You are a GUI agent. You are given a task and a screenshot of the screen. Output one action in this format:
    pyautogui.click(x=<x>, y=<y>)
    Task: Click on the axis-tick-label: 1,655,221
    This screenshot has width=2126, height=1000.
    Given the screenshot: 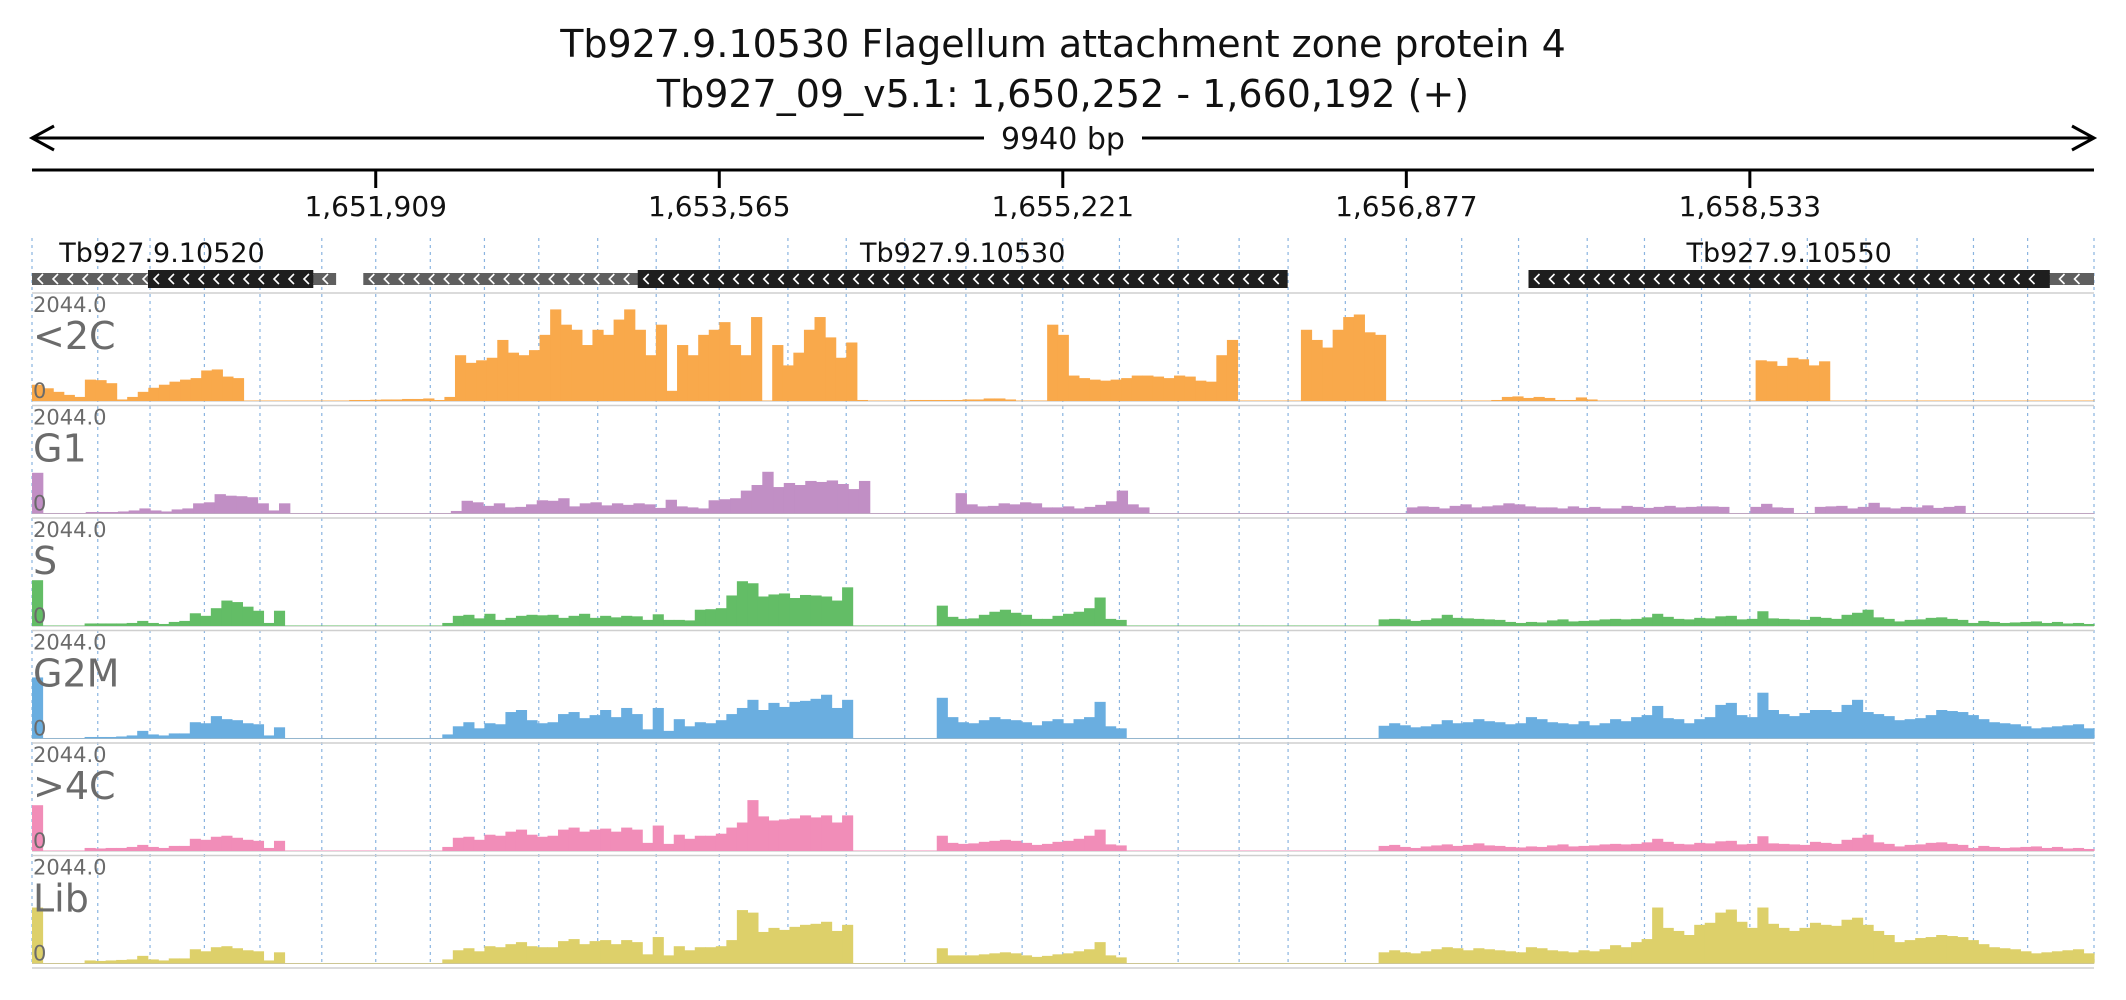 What is the action you would take?
    pyautogui.click(x=1063, y=206)
    